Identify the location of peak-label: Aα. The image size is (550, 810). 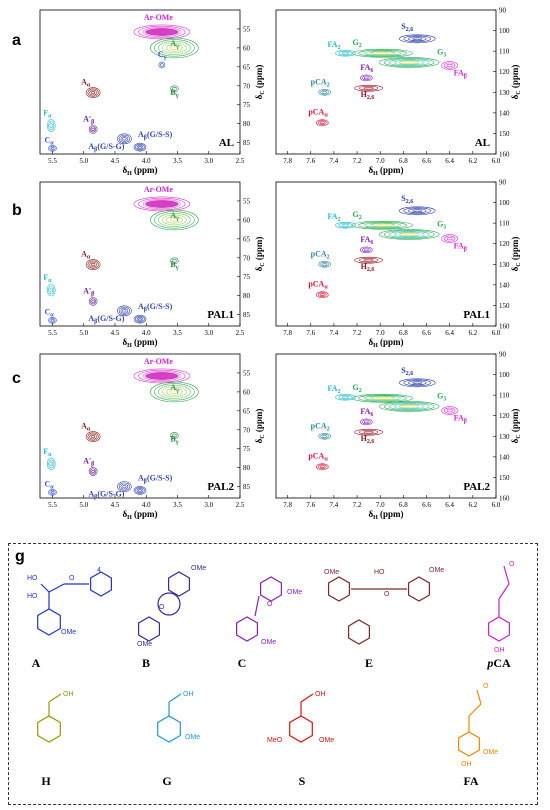
(86, 255).